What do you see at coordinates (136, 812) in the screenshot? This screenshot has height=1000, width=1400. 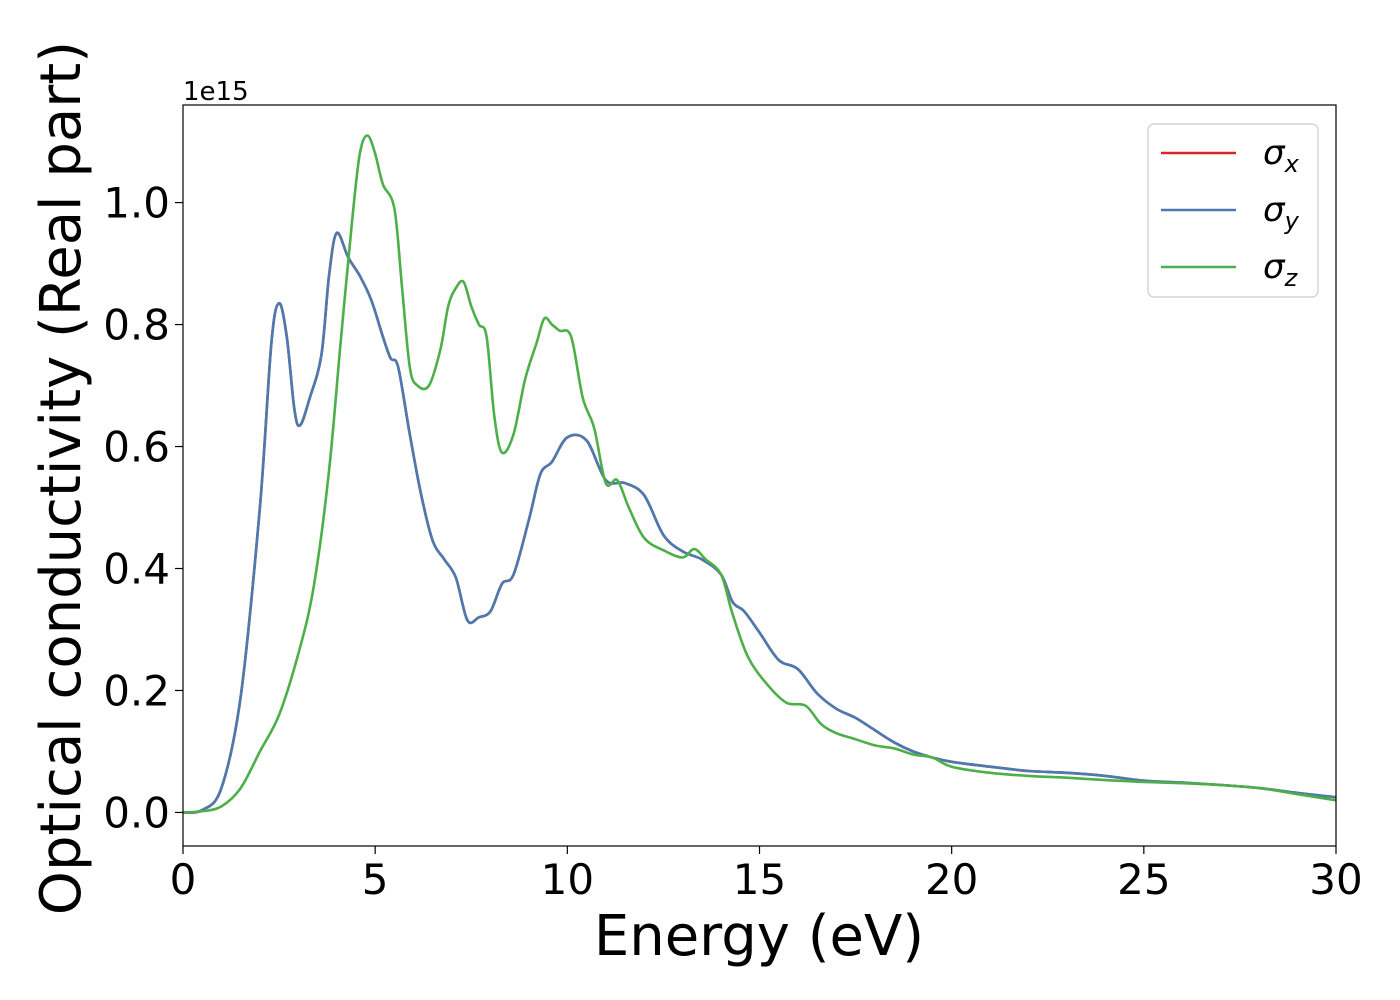 I see `y-tick-label: 0.0` at bounding box center [136, 812].